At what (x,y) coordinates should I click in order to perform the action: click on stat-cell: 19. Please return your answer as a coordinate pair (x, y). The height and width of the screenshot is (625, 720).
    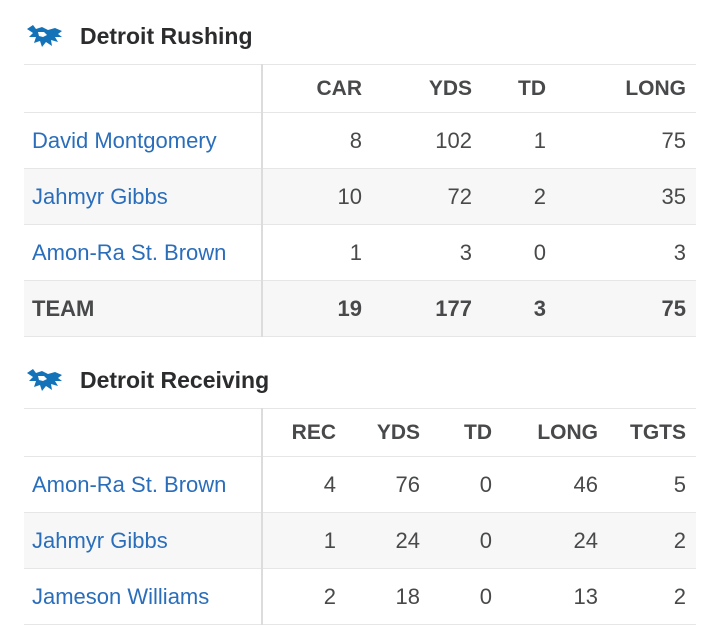
    Looking at the image, I should click on (317, 308).